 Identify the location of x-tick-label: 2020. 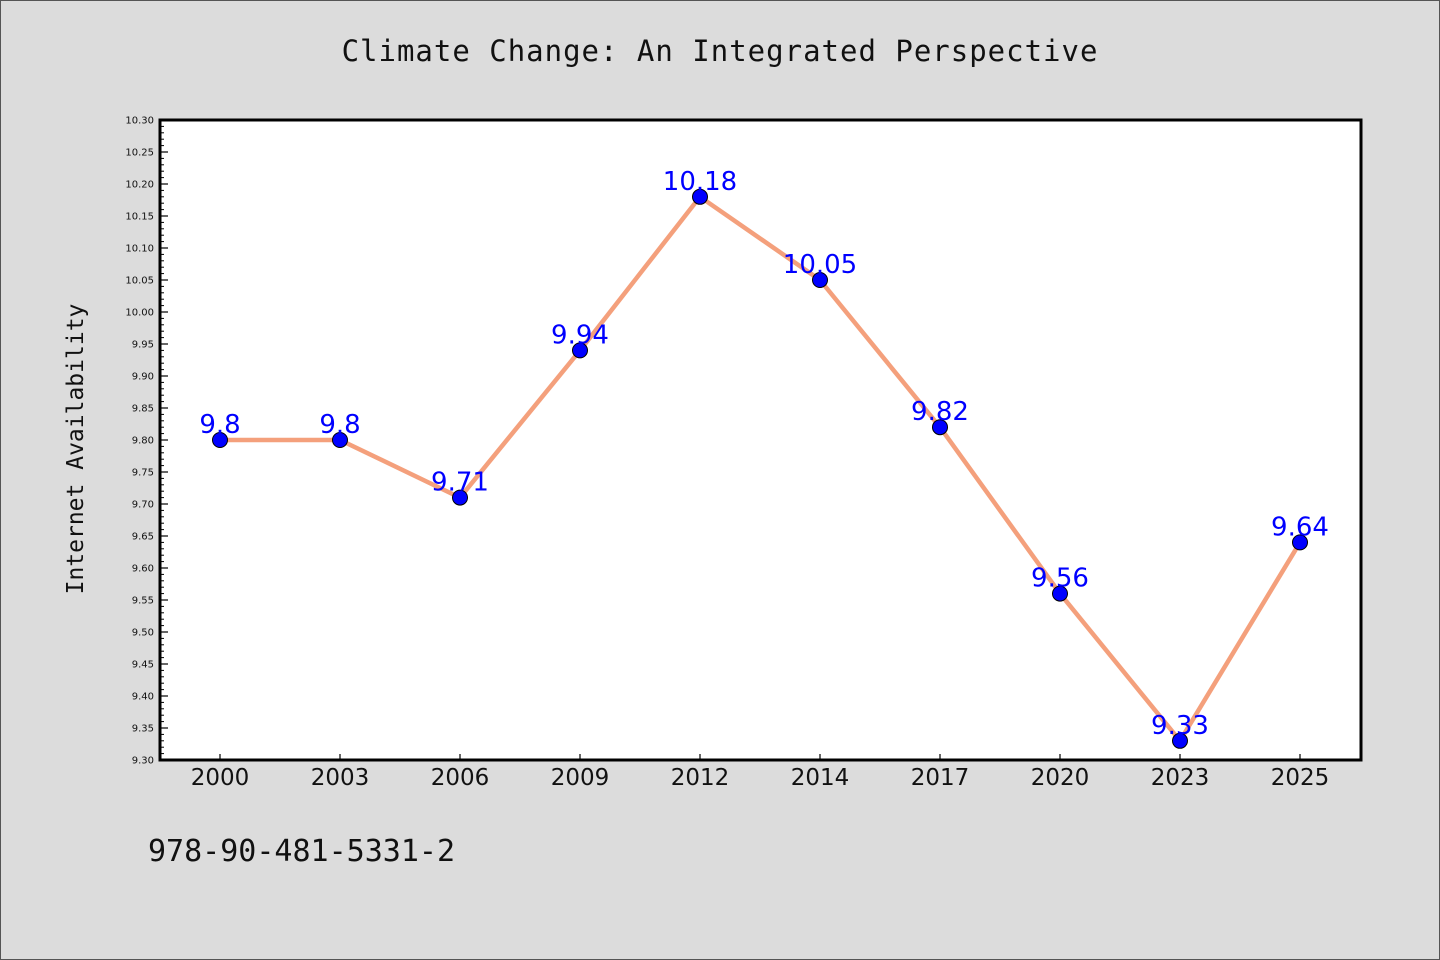
(1060, 778).